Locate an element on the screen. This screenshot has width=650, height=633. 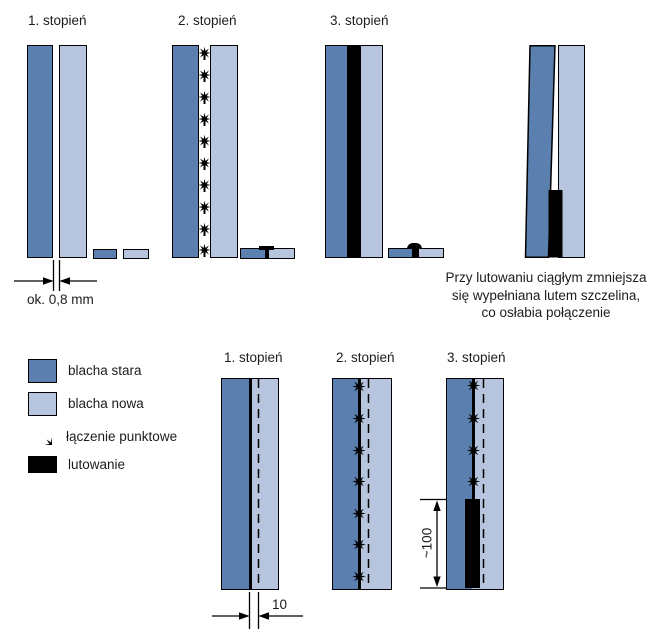
stage1-old-sheet-bar is located at coordinates (40, 151).